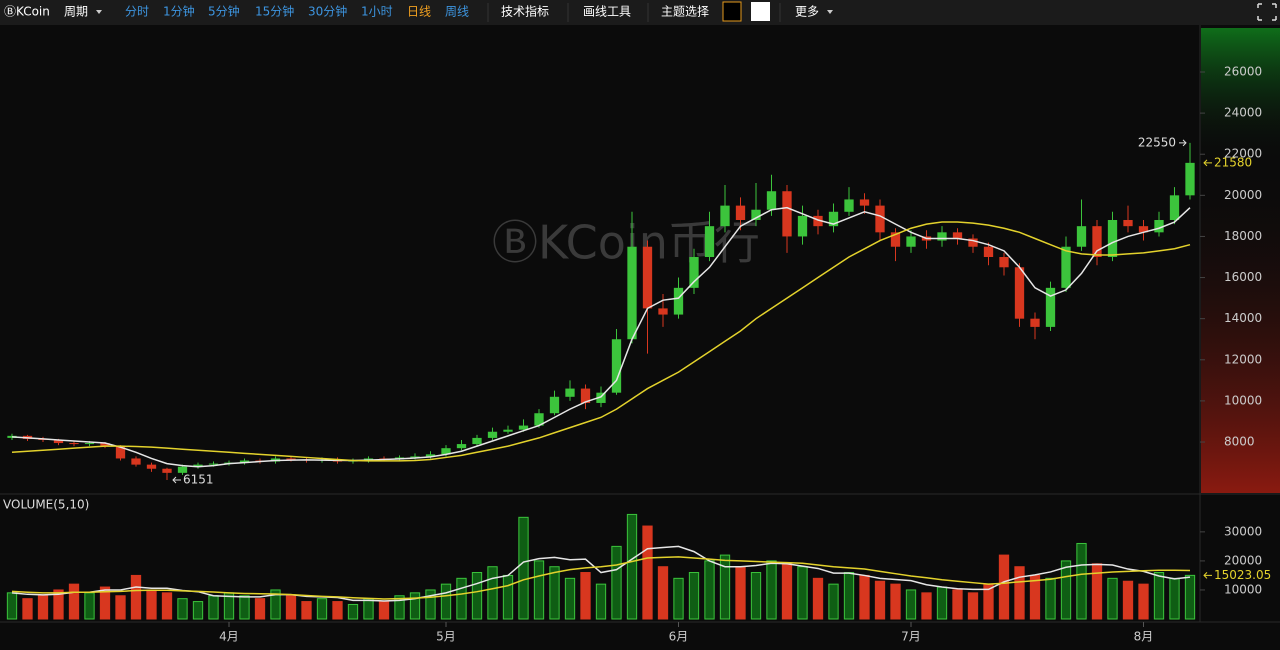 The image size is (1280, 650). I want to click on interval-tab: 1小时, so click(377, 12).